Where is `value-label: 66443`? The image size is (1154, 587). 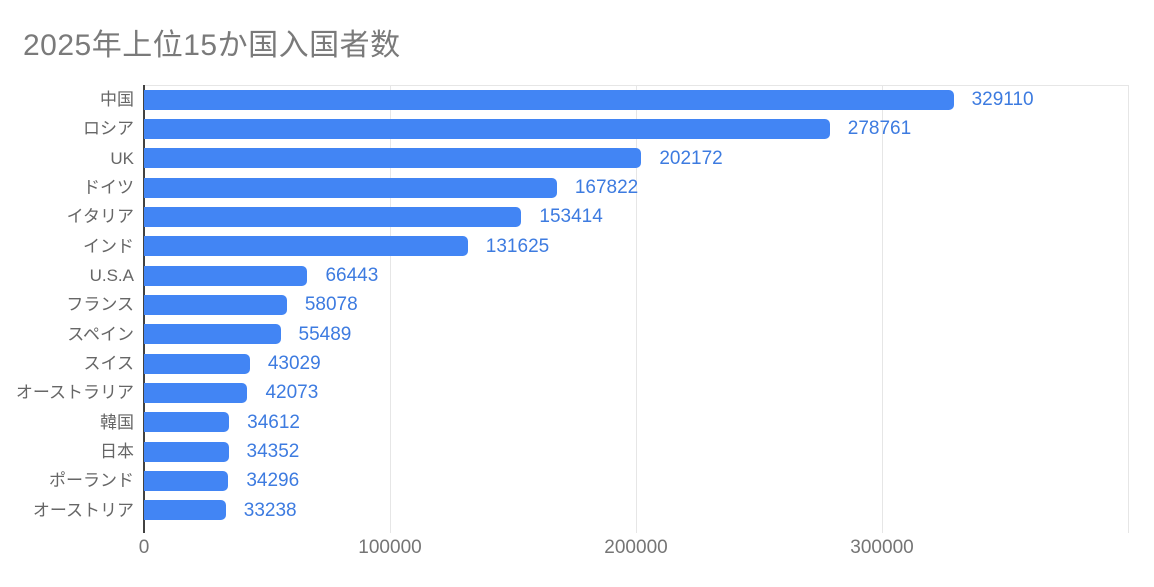 value-label: 66443 is located at coordinates (352, 275).